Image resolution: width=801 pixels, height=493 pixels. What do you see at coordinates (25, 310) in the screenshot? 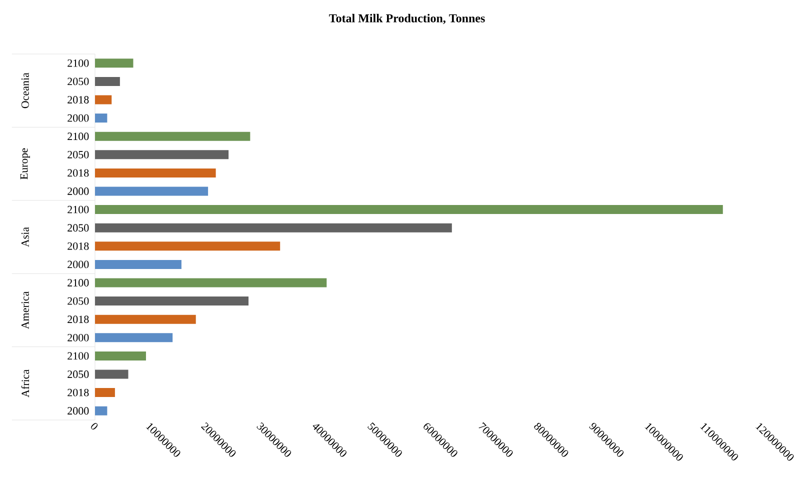
I see `y-tick-label: America` at bounding box center [25, 310].